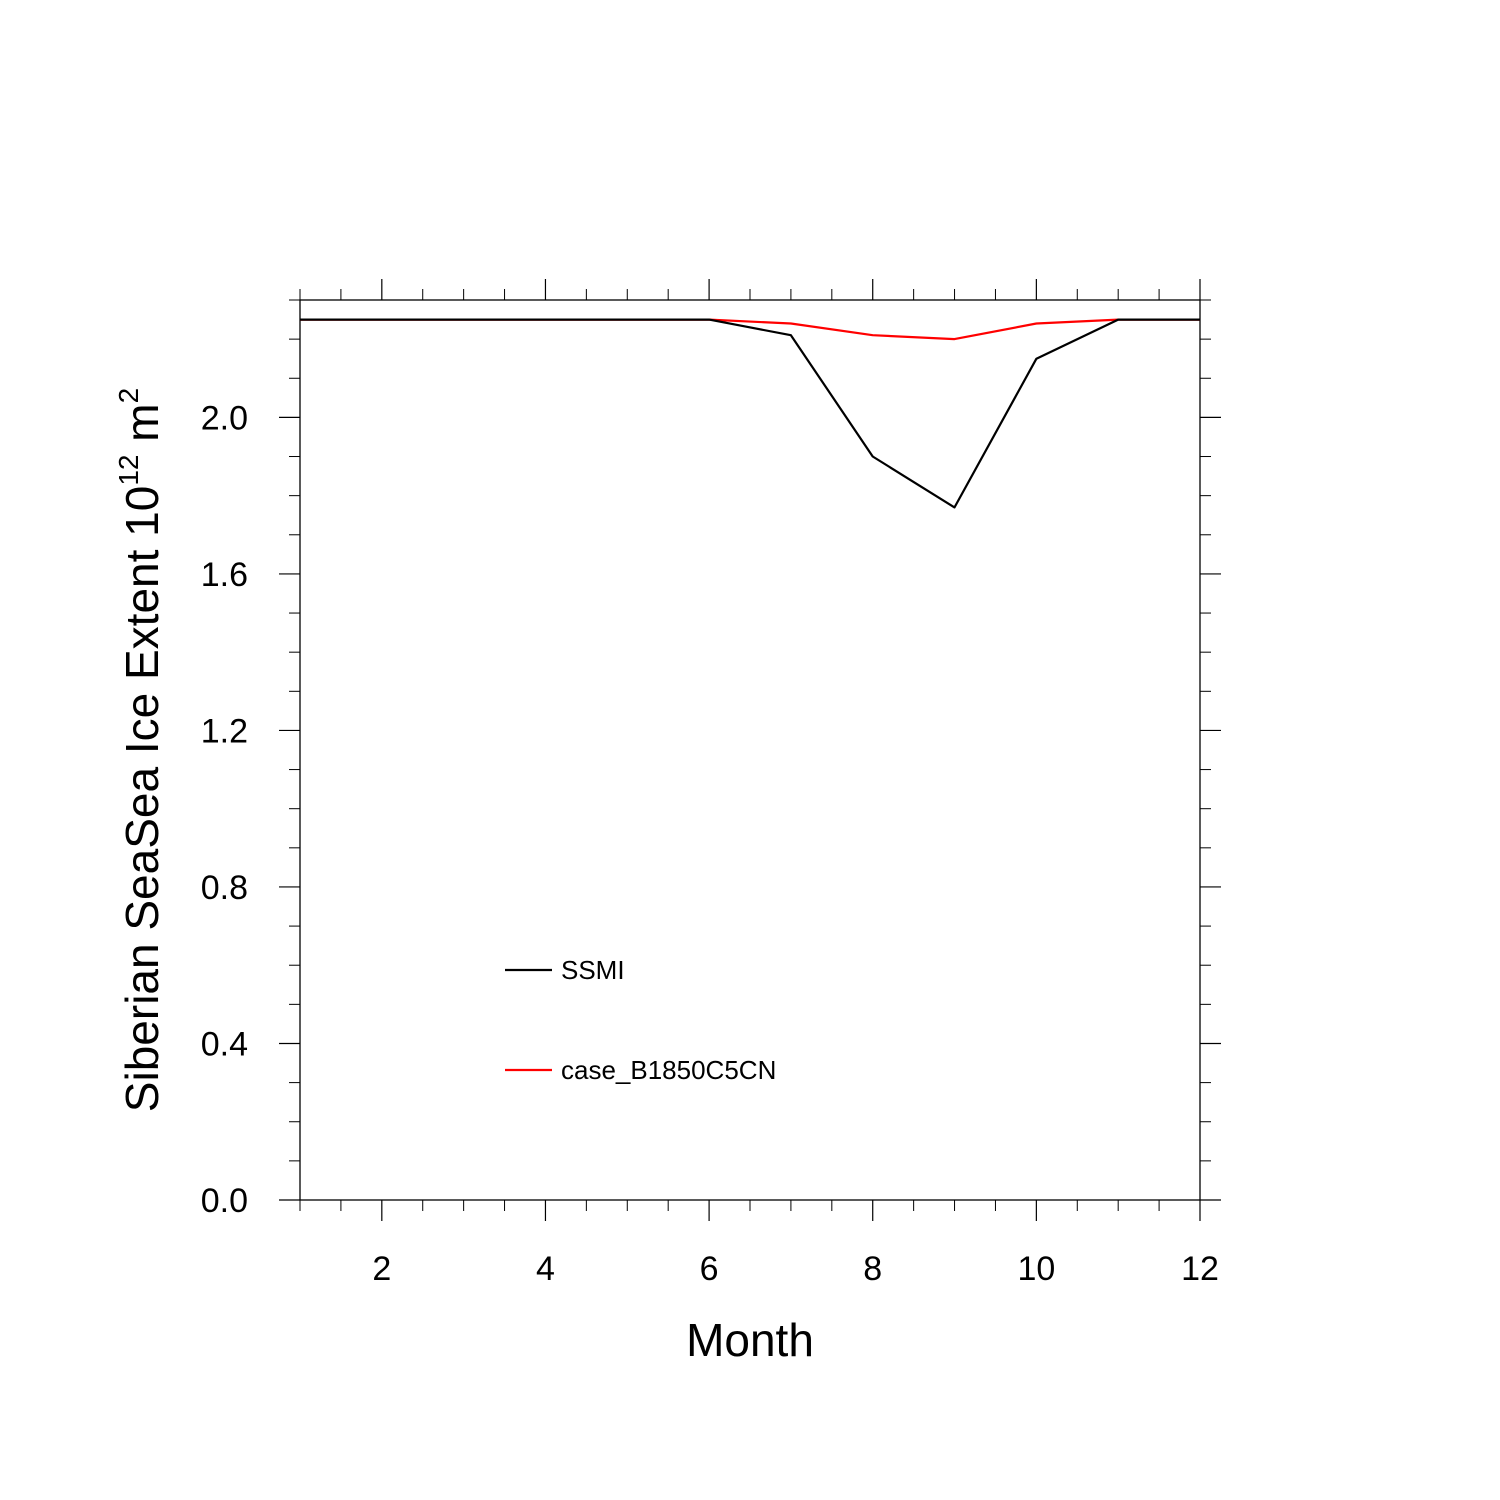 This screenshot has width=1500, height=1500. What do you see at coordinates (1200, 1269) in the screenshot?
I see `x-tick-label: 12` at bounding box center [1200, 1269].